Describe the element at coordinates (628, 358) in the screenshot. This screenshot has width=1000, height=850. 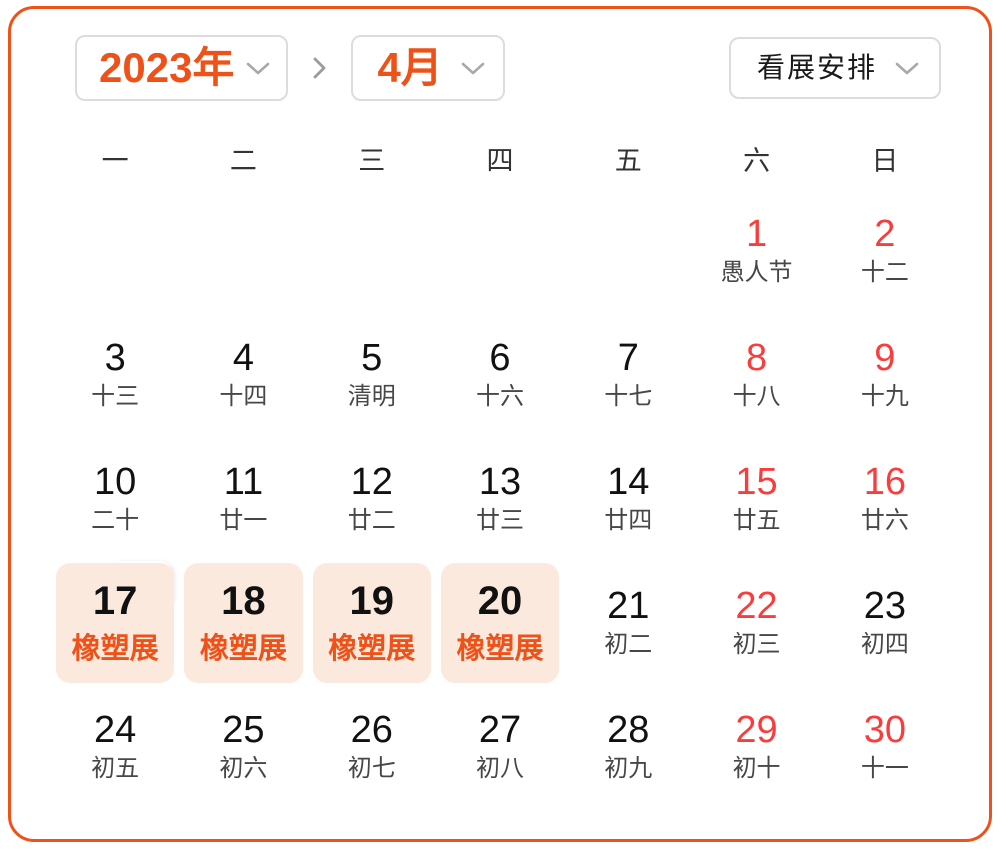
I see `date-number: 7` at that location.